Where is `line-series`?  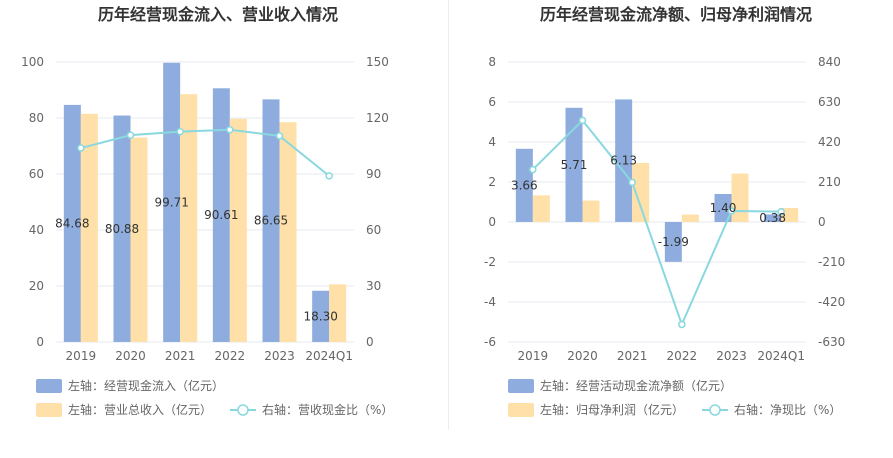 line-series is located at coordinates (657, 223).